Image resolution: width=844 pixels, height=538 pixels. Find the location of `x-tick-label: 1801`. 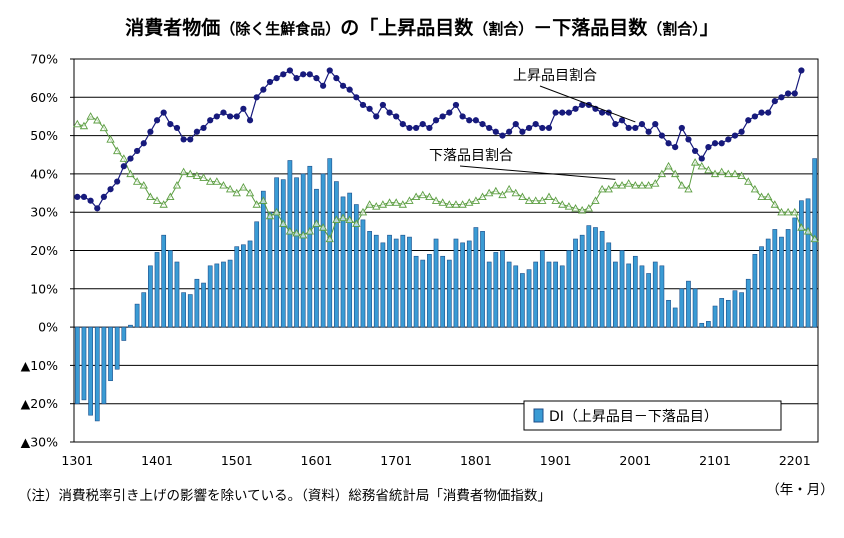

x-tick-label: 1801 is located at coordinates (476, 460).